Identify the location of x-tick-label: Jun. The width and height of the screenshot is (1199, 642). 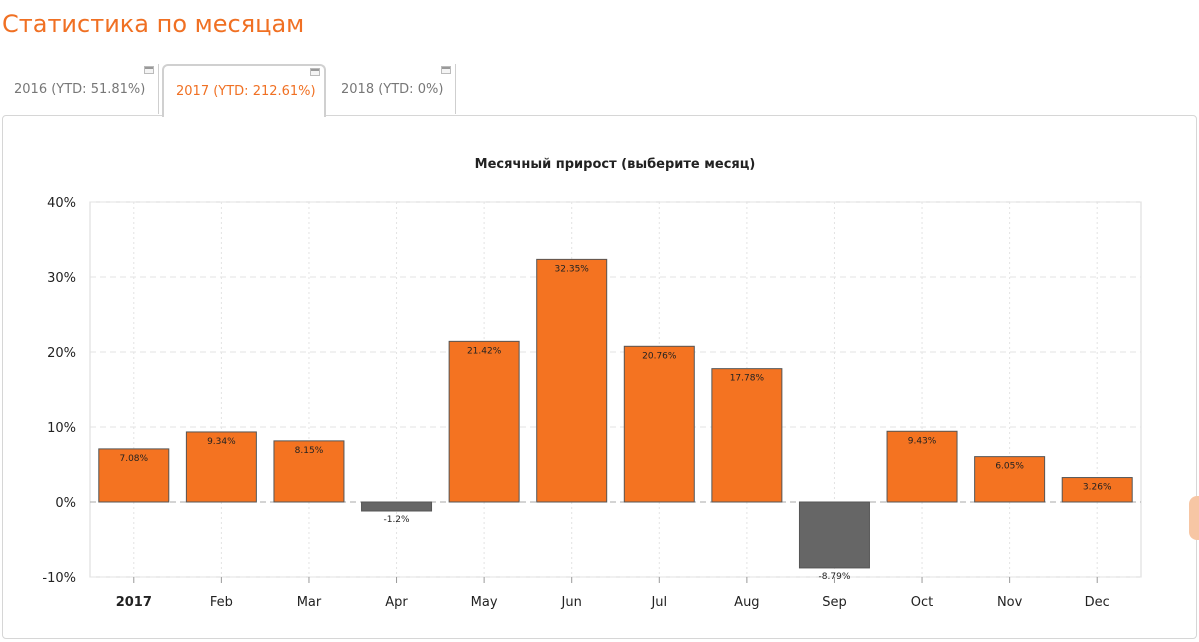
(571, 602).